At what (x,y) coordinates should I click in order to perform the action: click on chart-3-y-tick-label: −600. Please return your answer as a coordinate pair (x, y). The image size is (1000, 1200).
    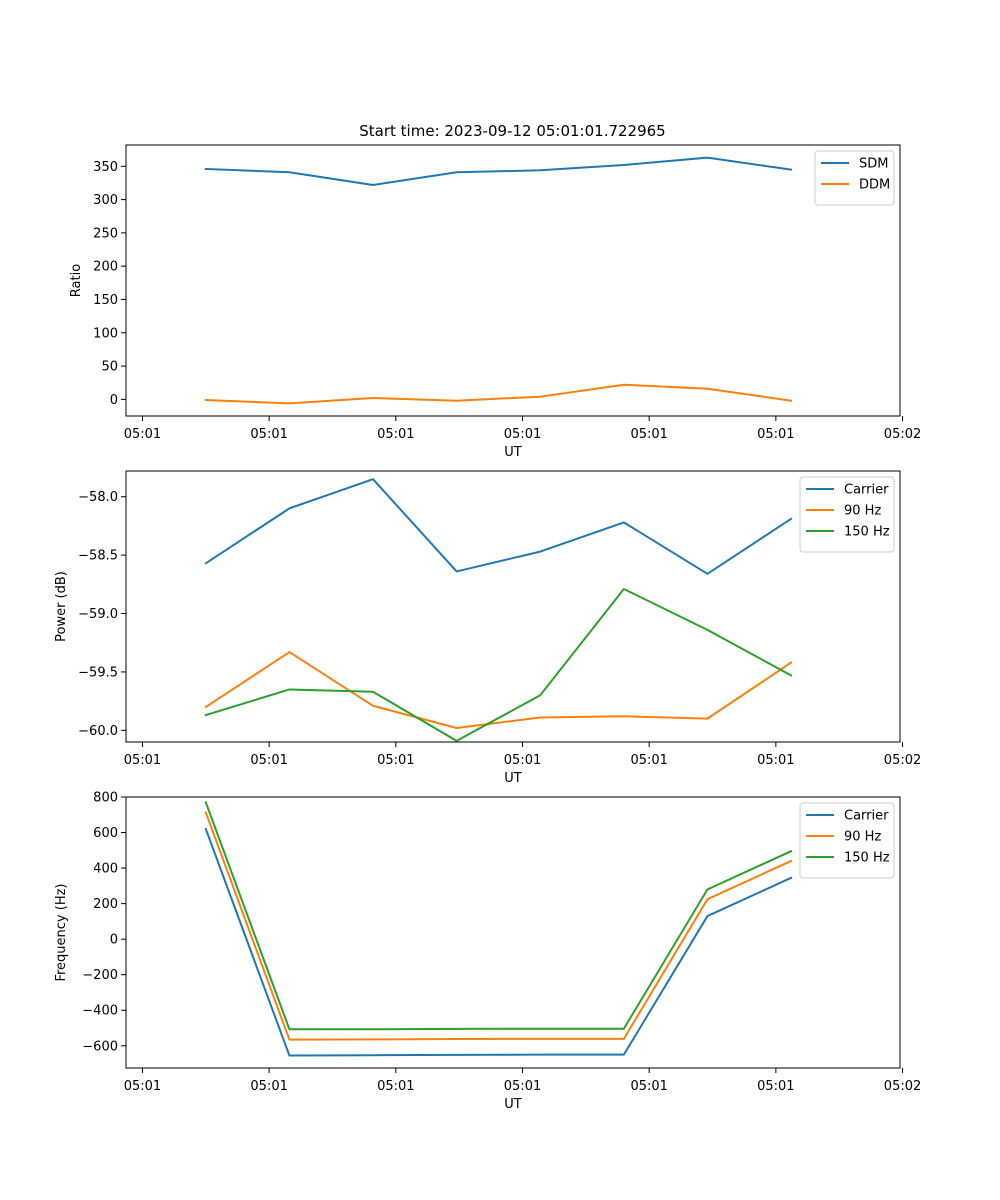
    Looking at the image, I should click on (100, 1046).